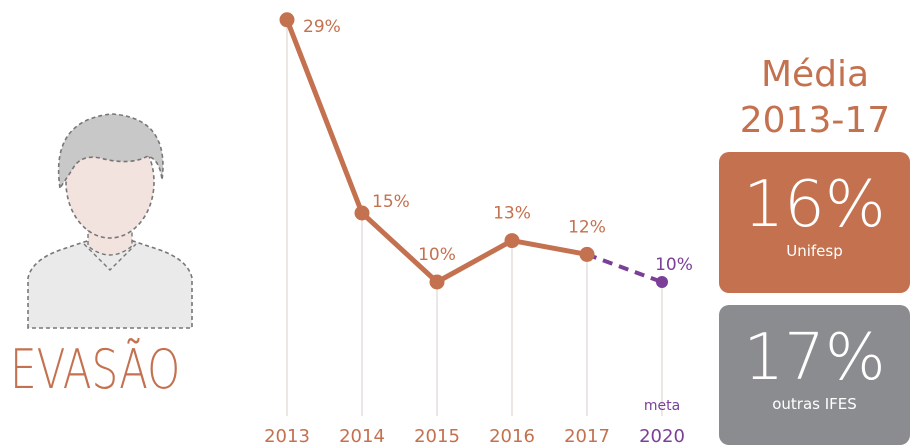  What do you see at coordinates (587, 254) in the screenshot?
I see `data-point-2017` at bounding box center [587, 254].